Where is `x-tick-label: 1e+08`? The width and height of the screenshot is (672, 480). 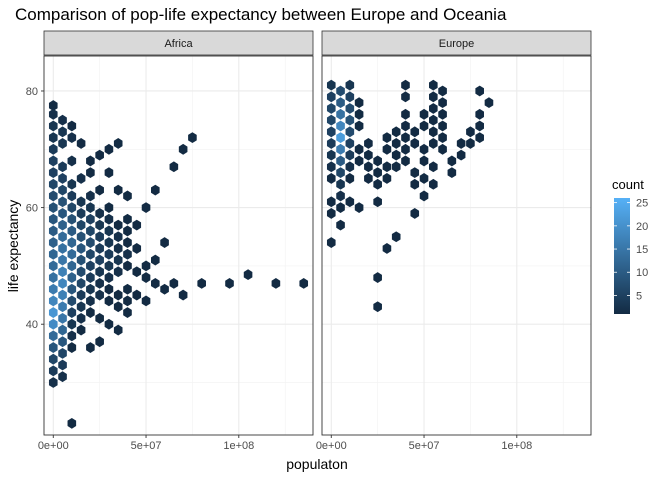
x-tick-label: 1e+08 is located at coordinates (238, 446).